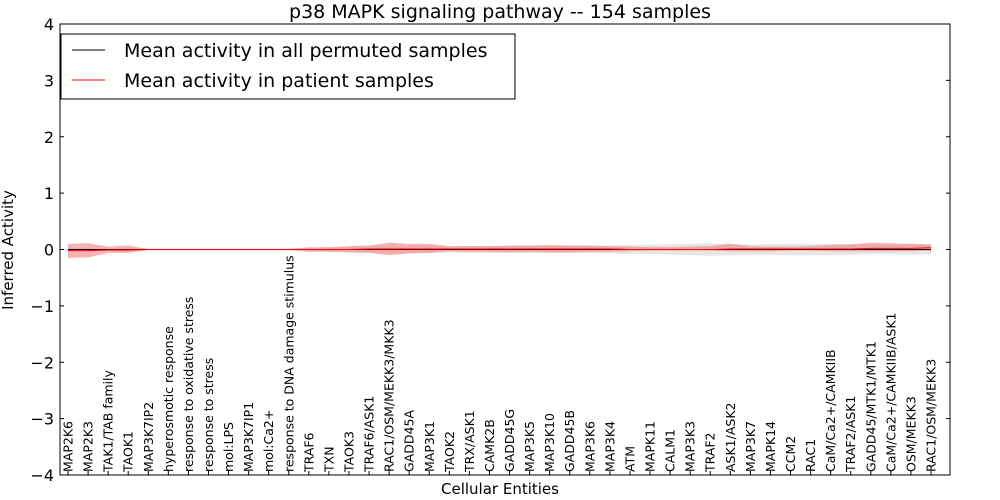 This screenshot has width=1000, height=500. Describe the element at coordinates (108, 421) in the screenshot. I see `x-tick-label: TAK1/TAB family` at that location.